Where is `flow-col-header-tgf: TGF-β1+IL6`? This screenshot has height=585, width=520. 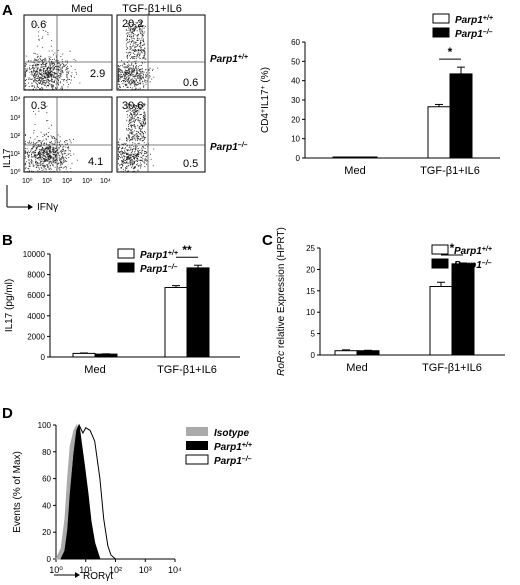 flow-col-header-tgf: TGF-β1+IL6 is located at coordinates (152, 9).